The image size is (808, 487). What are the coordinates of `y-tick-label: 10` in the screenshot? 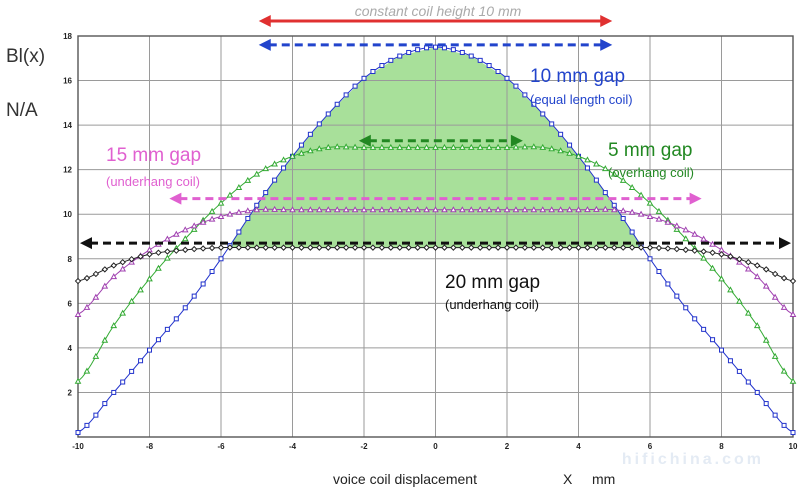 It's located at (67, 214).